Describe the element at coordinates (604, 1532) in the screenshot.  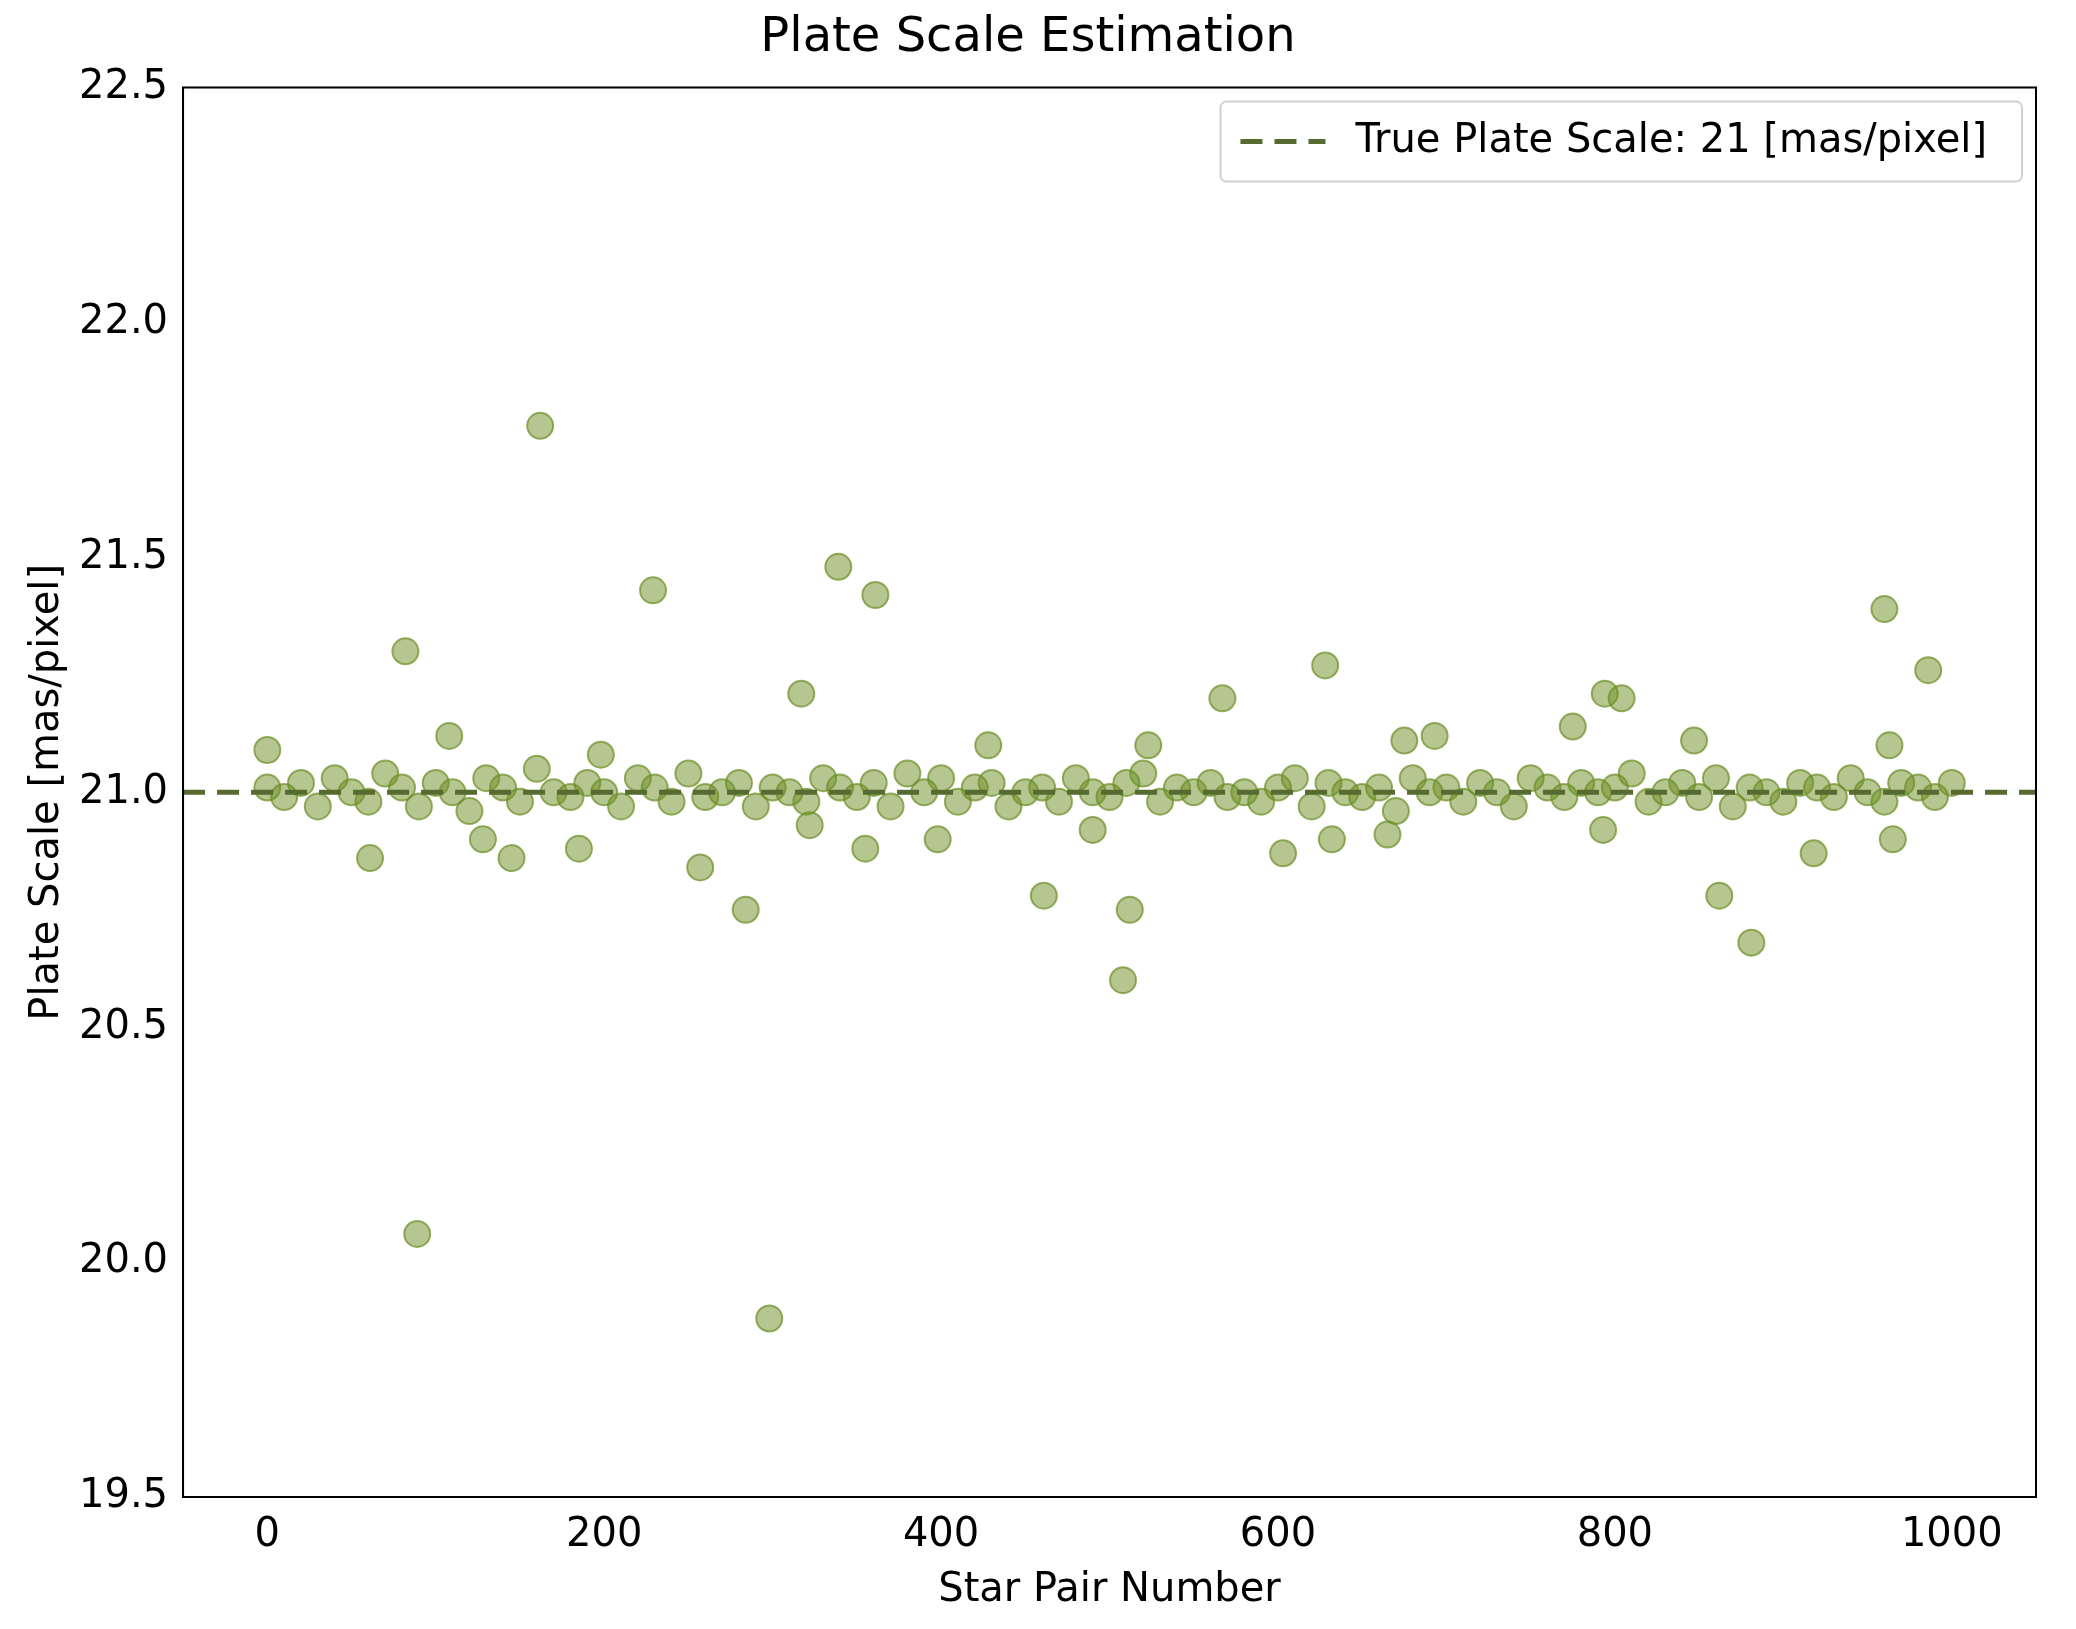
I see `x-tick-label: 200` at that location.